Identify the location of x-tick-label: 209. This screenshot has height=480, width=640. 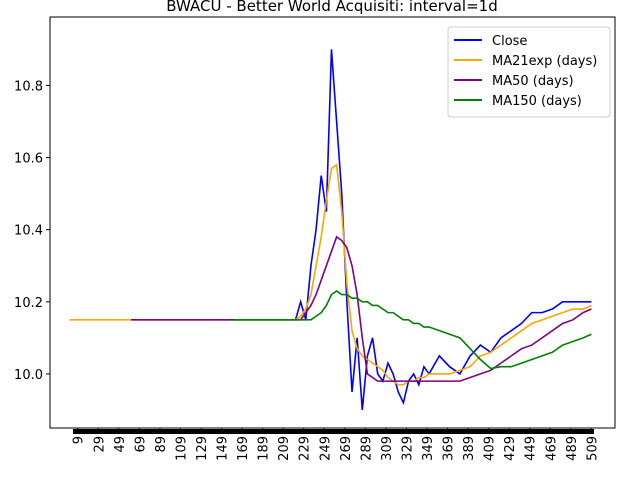
(284, 448).